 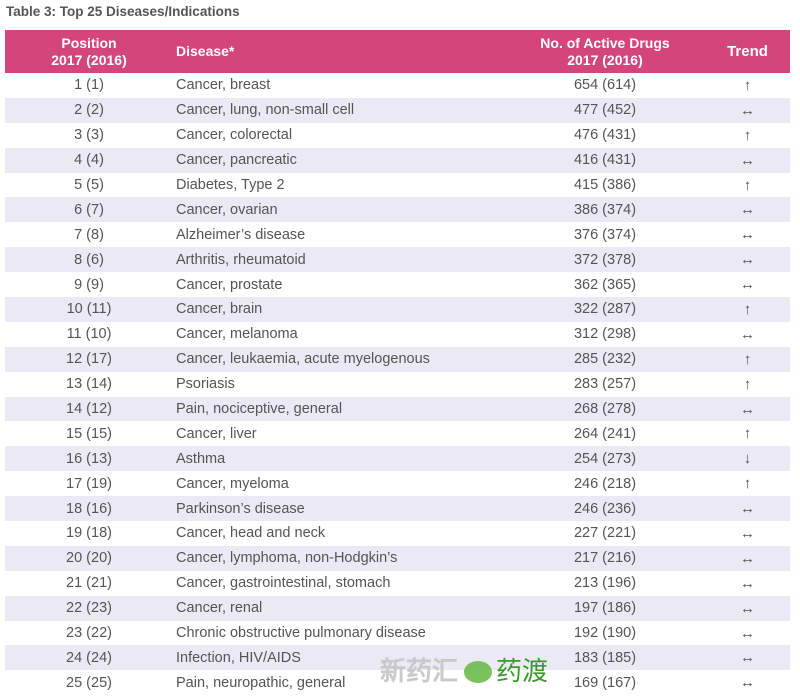 I want to click on position-cell: 23 (22), so click(x=89, y=633).